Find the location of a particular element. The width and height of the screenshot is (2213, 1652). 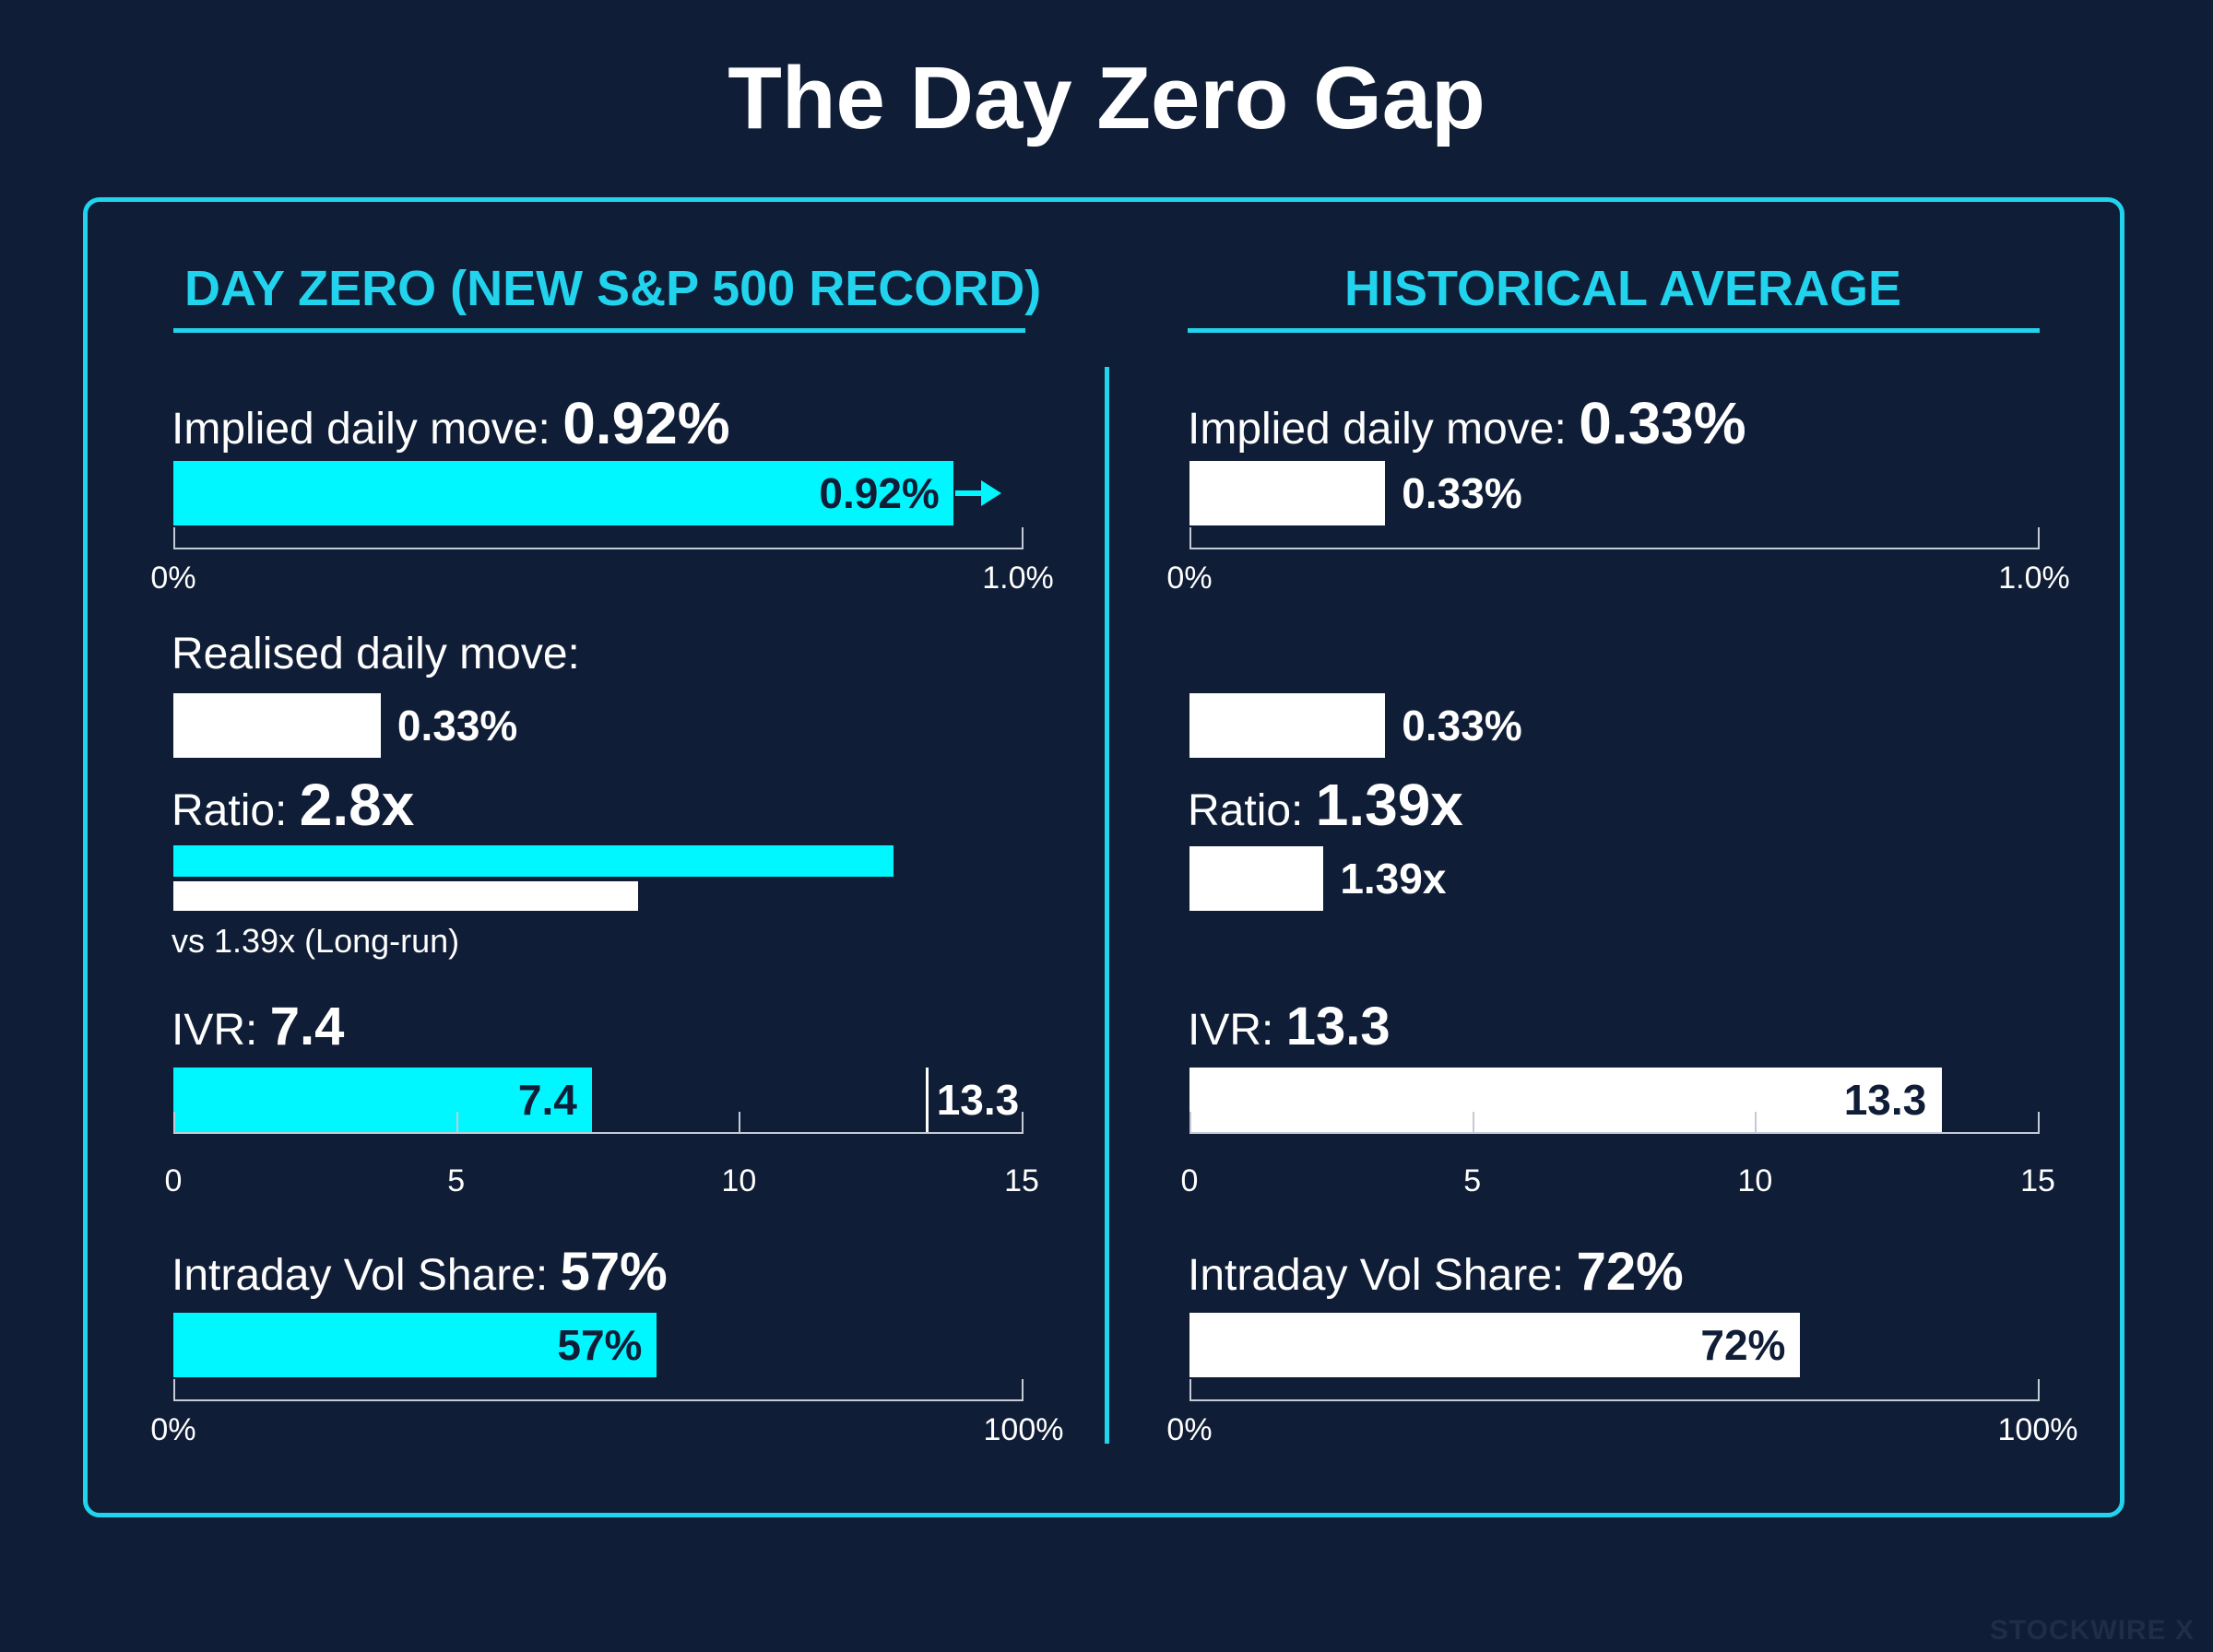

day-zero-ivr-label: IVR: 7.4 is located at coordinates (258, 1026).